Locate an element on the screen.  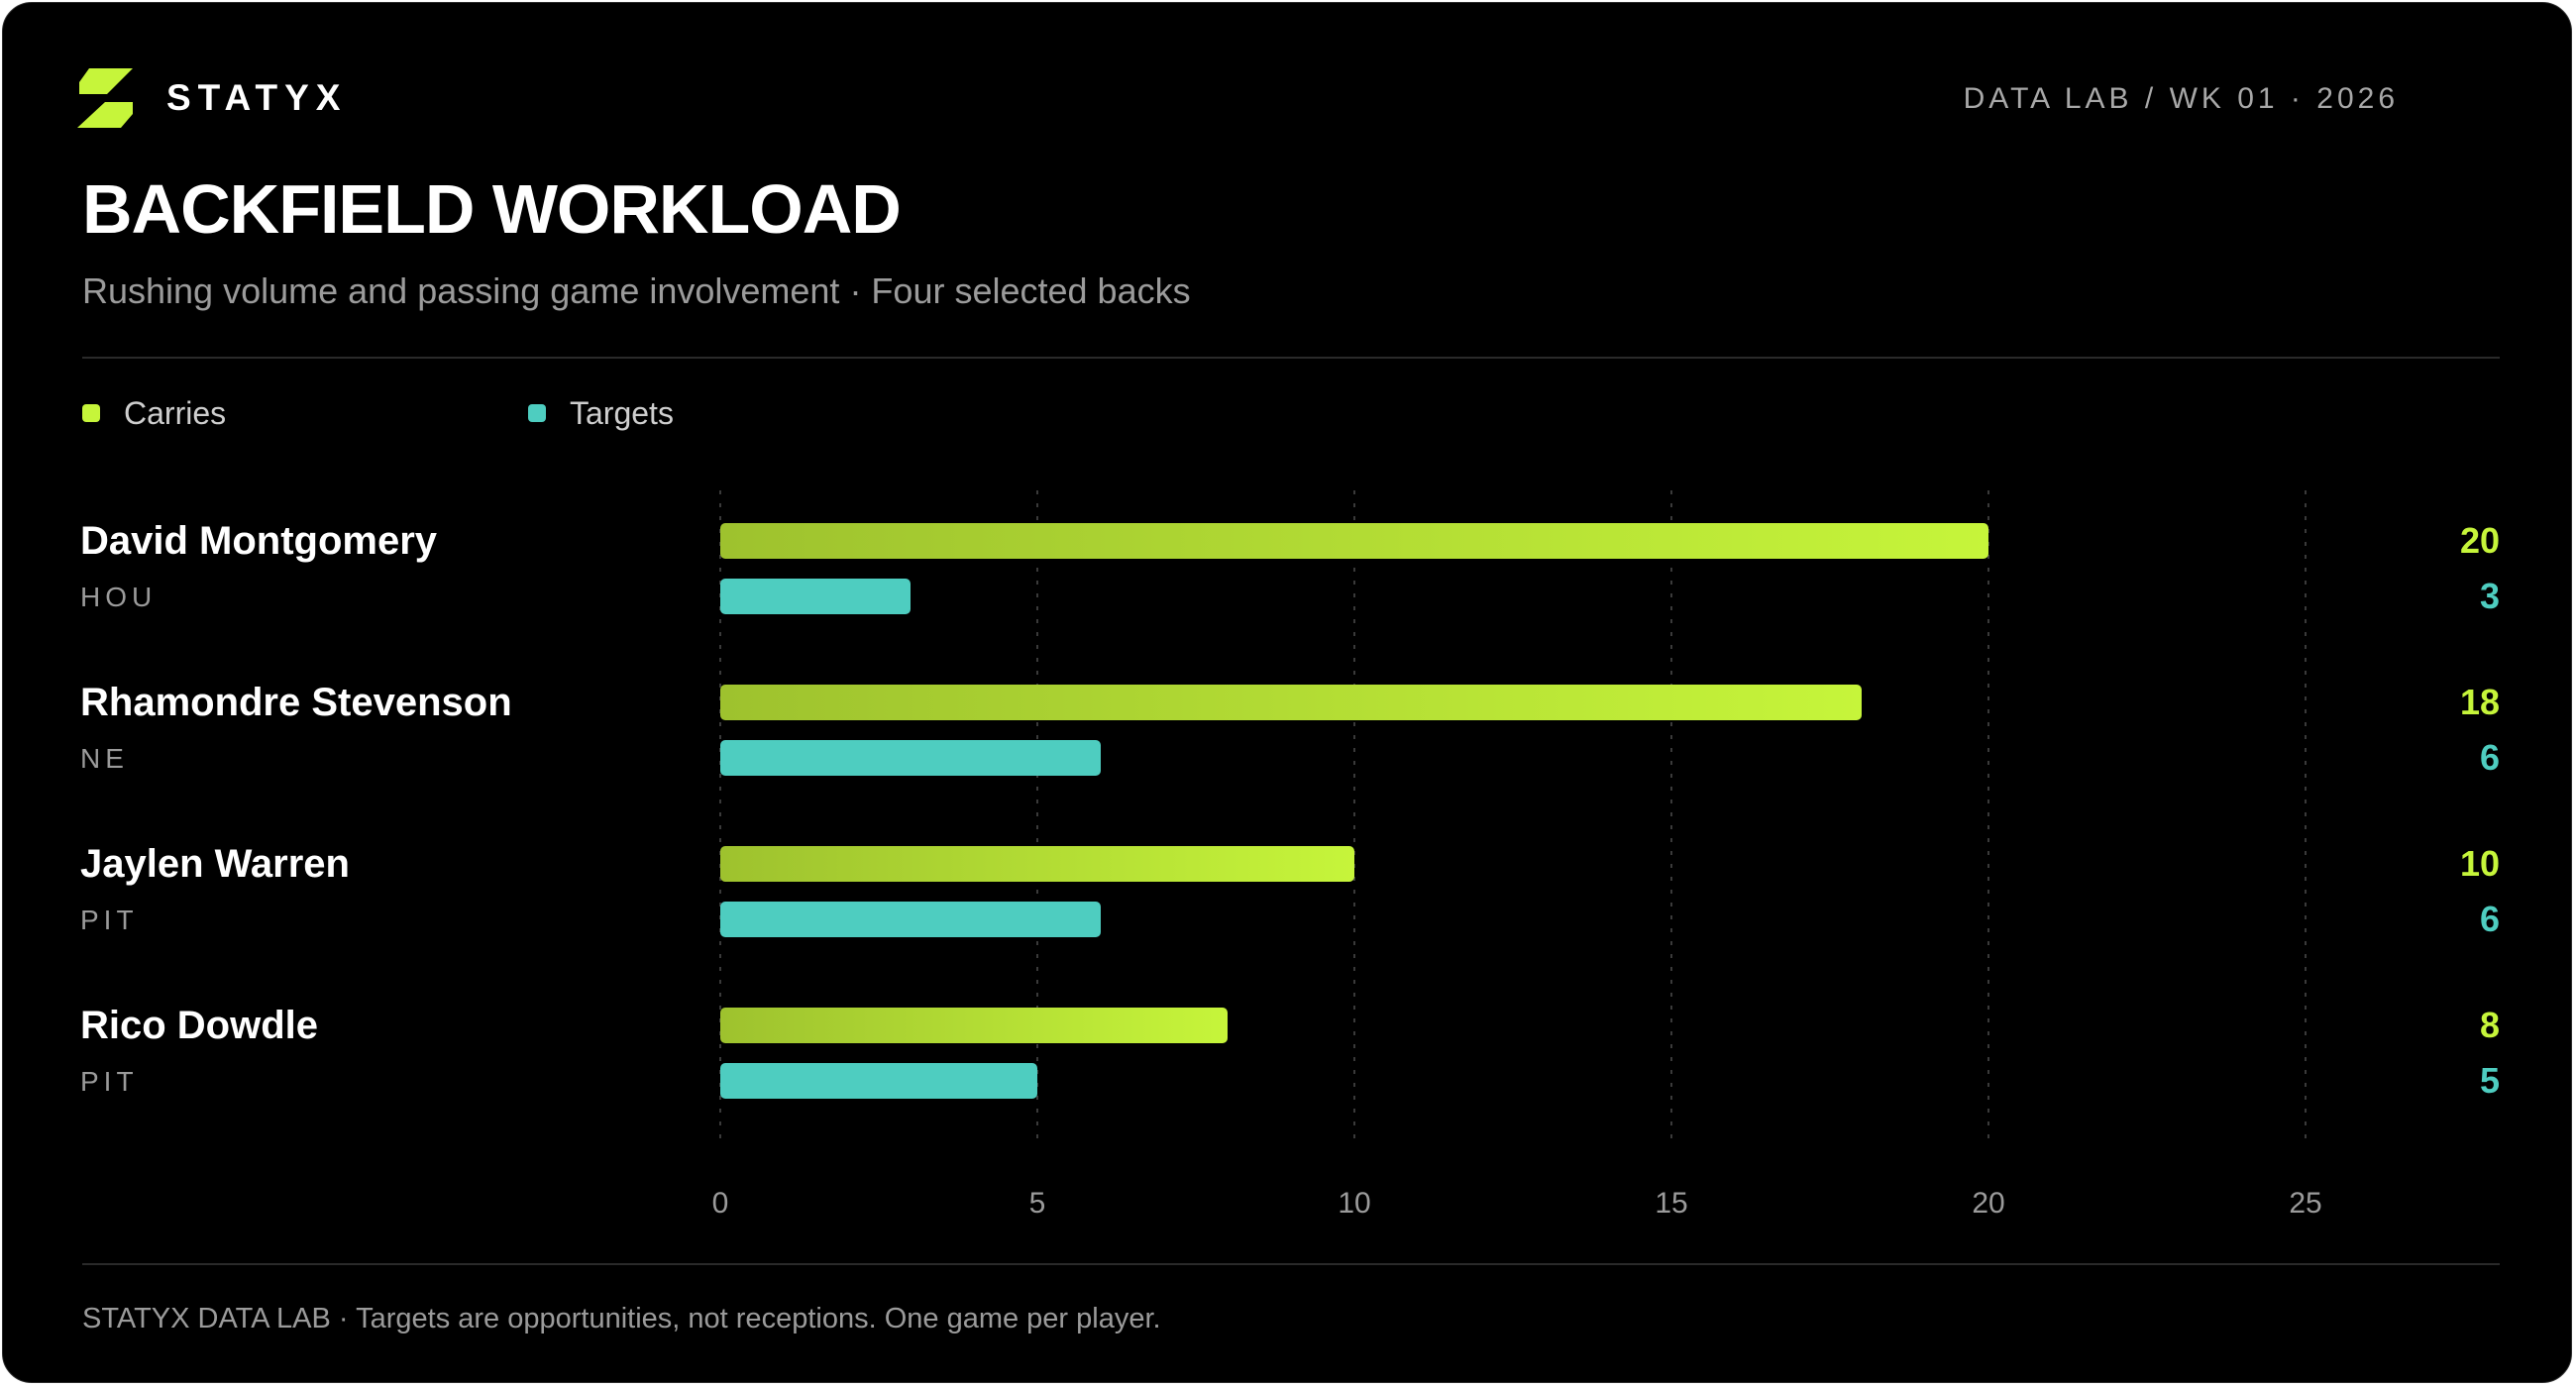
brand: STATYX is located at coordinates (211, 98).